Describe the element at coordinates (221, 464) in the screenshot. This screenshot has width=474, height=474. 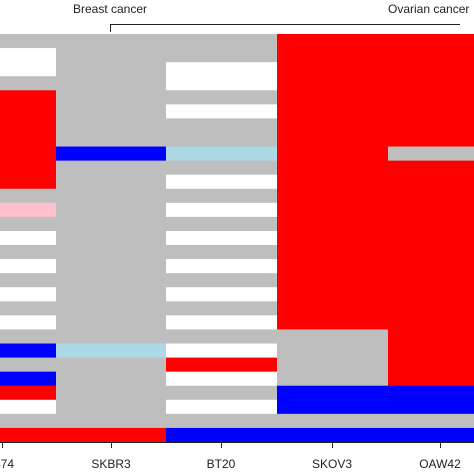
I see `x-tick-label: BT20` at that location.